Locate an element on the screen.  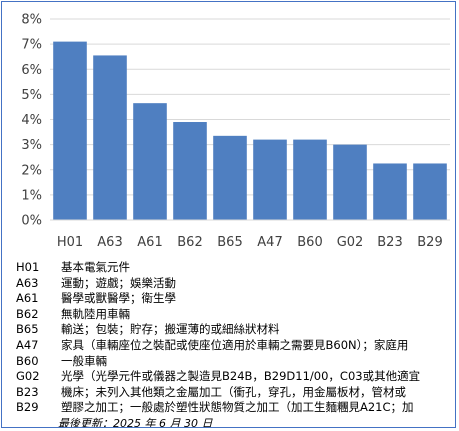
x-tick-label: B23 is located at coordinates (389, 242).